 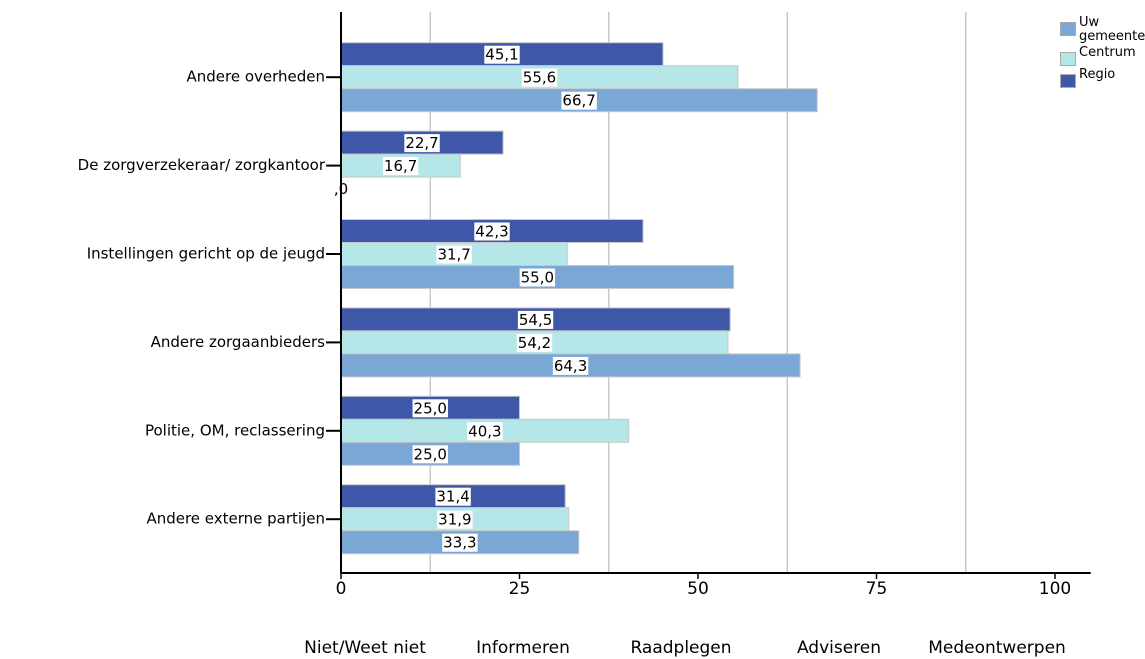 I want to click on value-label: 55,0, so click(x=537, y=278).